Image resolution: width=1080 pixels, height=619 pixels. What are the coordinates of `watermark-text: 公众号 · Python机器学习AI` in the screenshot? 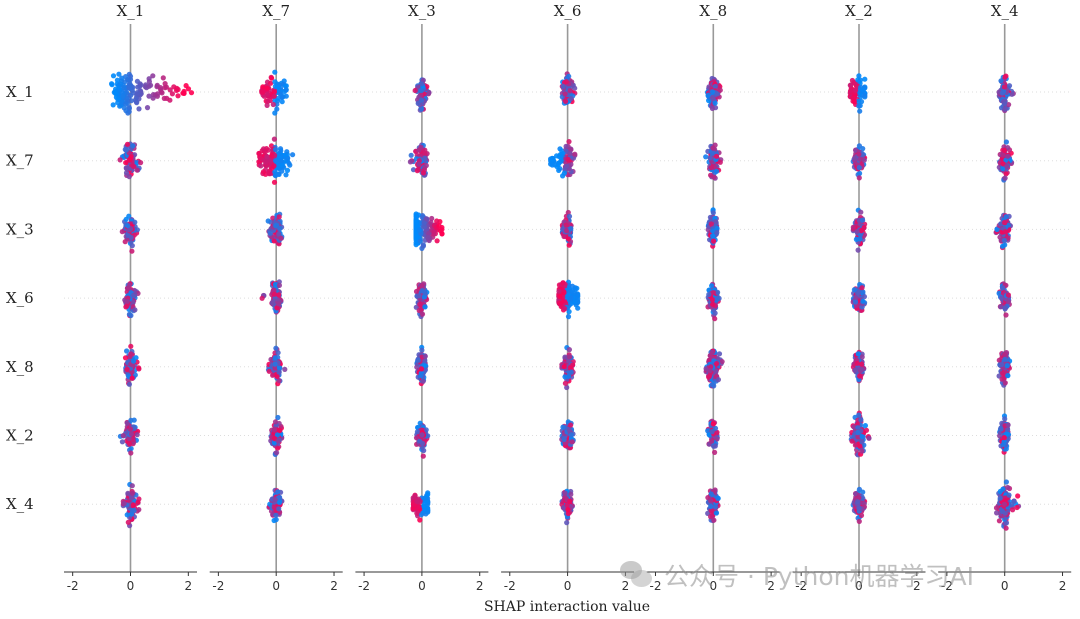 It's located at (819, 576).